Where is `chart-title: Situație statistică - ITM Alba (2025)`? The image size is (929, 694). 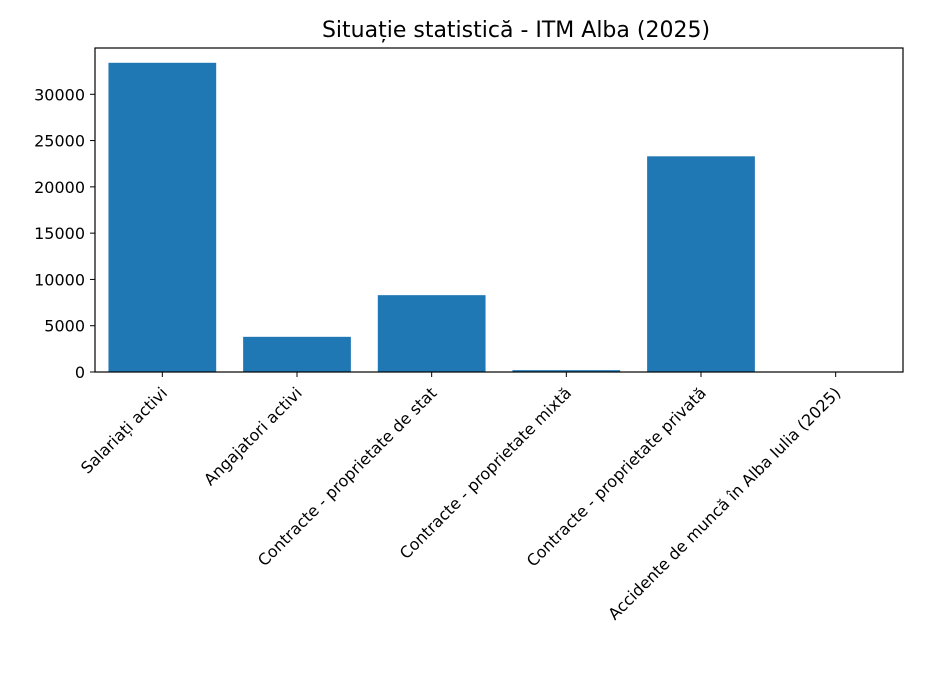
chart-title: Situație statistică - ITM Alba (2025) is located at coordinates (516, 30).